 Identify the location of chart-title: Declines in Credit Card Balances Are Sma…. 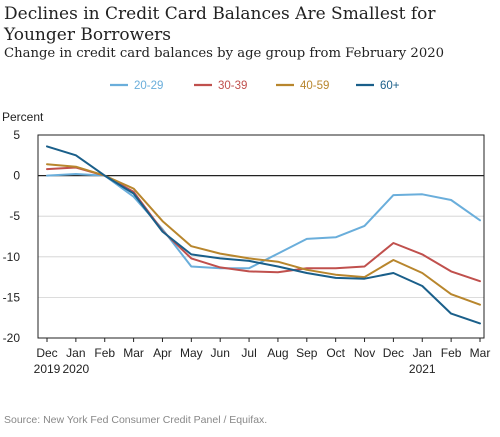
(220, 24).